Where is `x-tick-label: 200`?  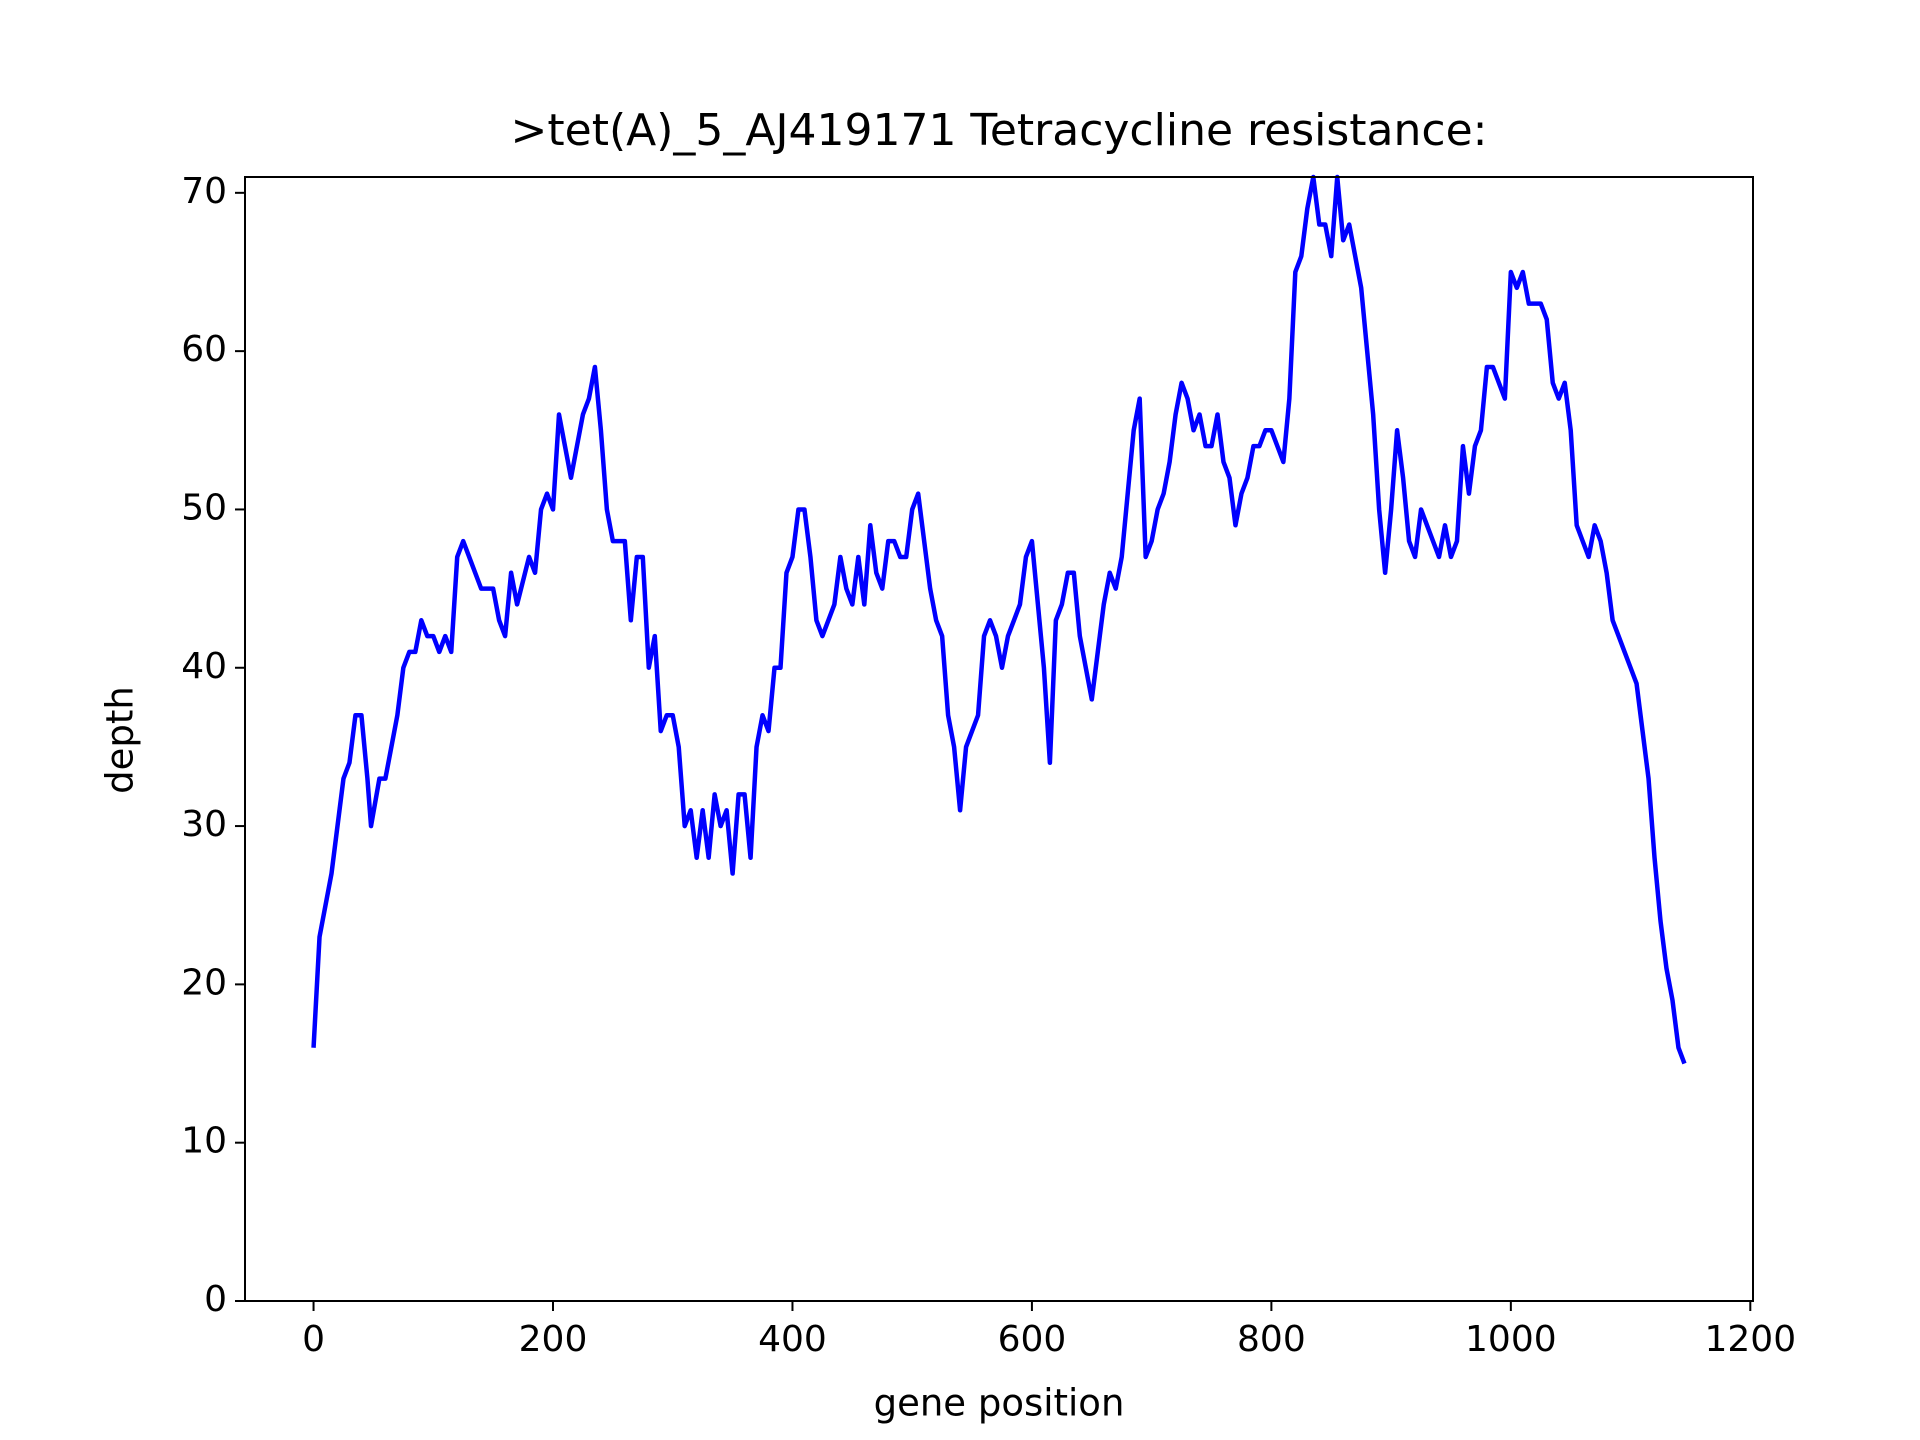 x-tick-label: 200 is located at coordinates (553, 1339).